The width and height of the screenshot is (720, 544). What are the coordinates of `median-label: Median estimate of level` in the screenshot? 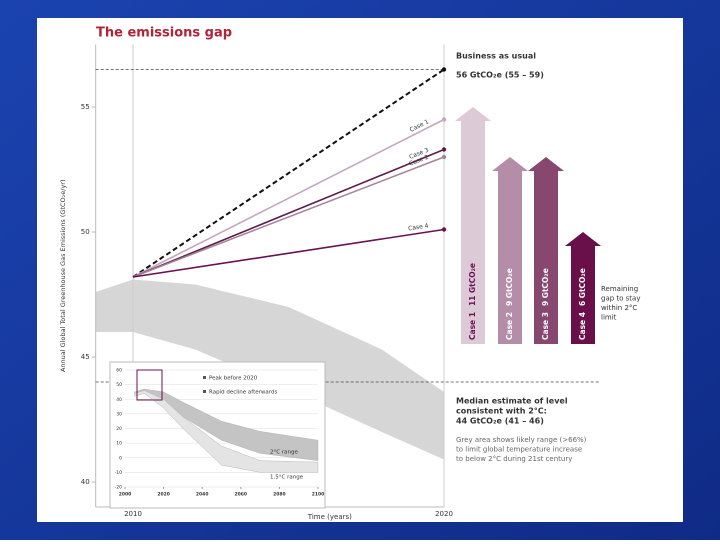 It's located at (512, 401).